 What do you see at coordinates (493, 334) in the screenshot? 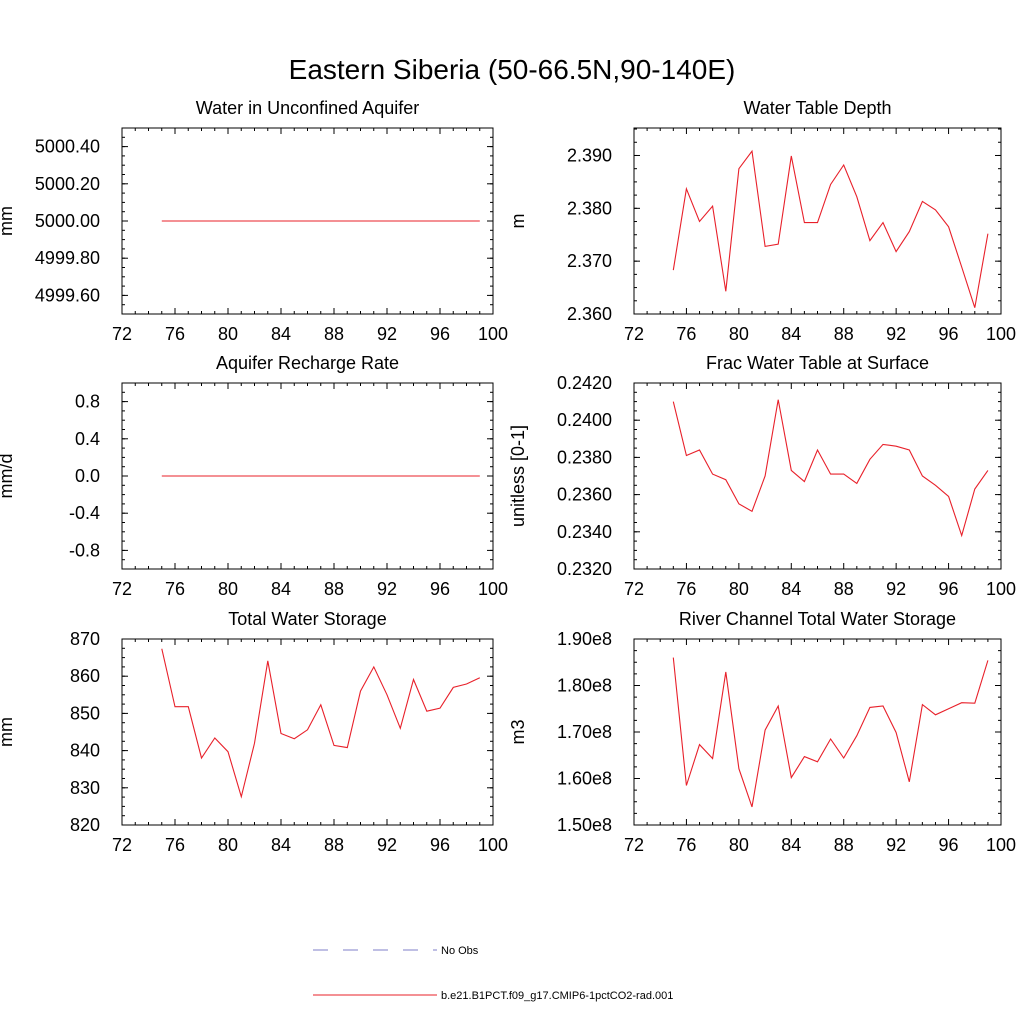
I see `chart-0-xtick-label: 100` at bounding box center [493, 334].